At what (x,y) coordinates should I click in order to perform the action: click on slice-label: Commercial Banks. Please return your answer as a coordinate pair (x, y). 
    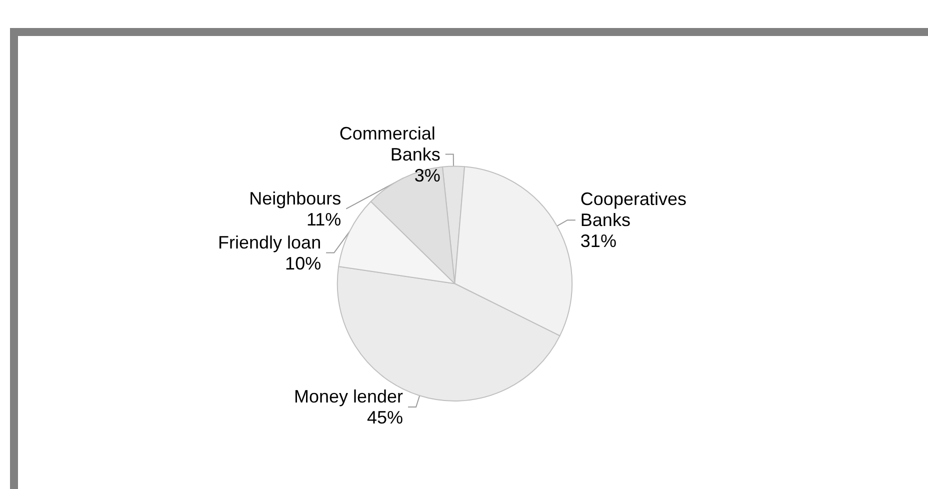
    Looking at the image, I should click on (389, 143).